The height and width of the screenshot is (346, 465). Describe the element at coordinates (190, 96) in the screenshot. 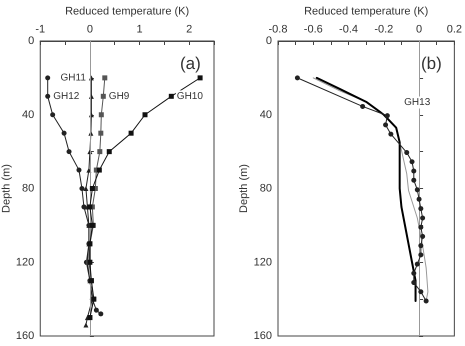

I see `series-label: GH10` at that location.